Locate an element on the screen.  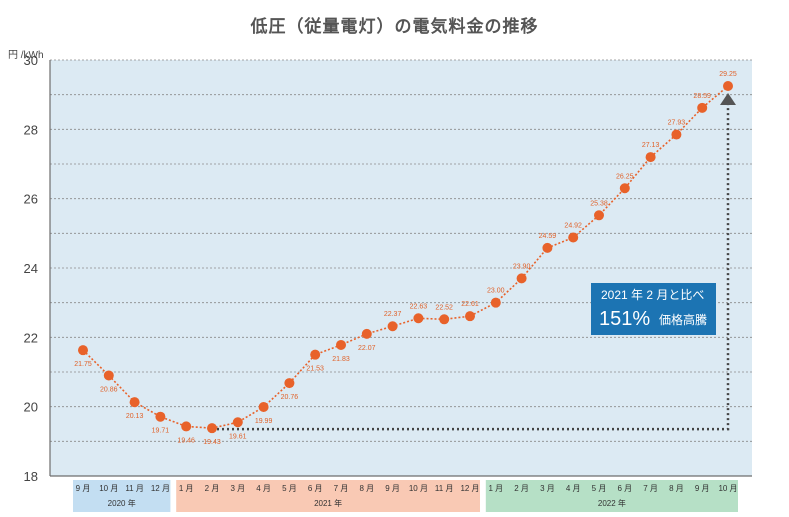
y-tick-label: 20 is located at coordinates (31, 407).